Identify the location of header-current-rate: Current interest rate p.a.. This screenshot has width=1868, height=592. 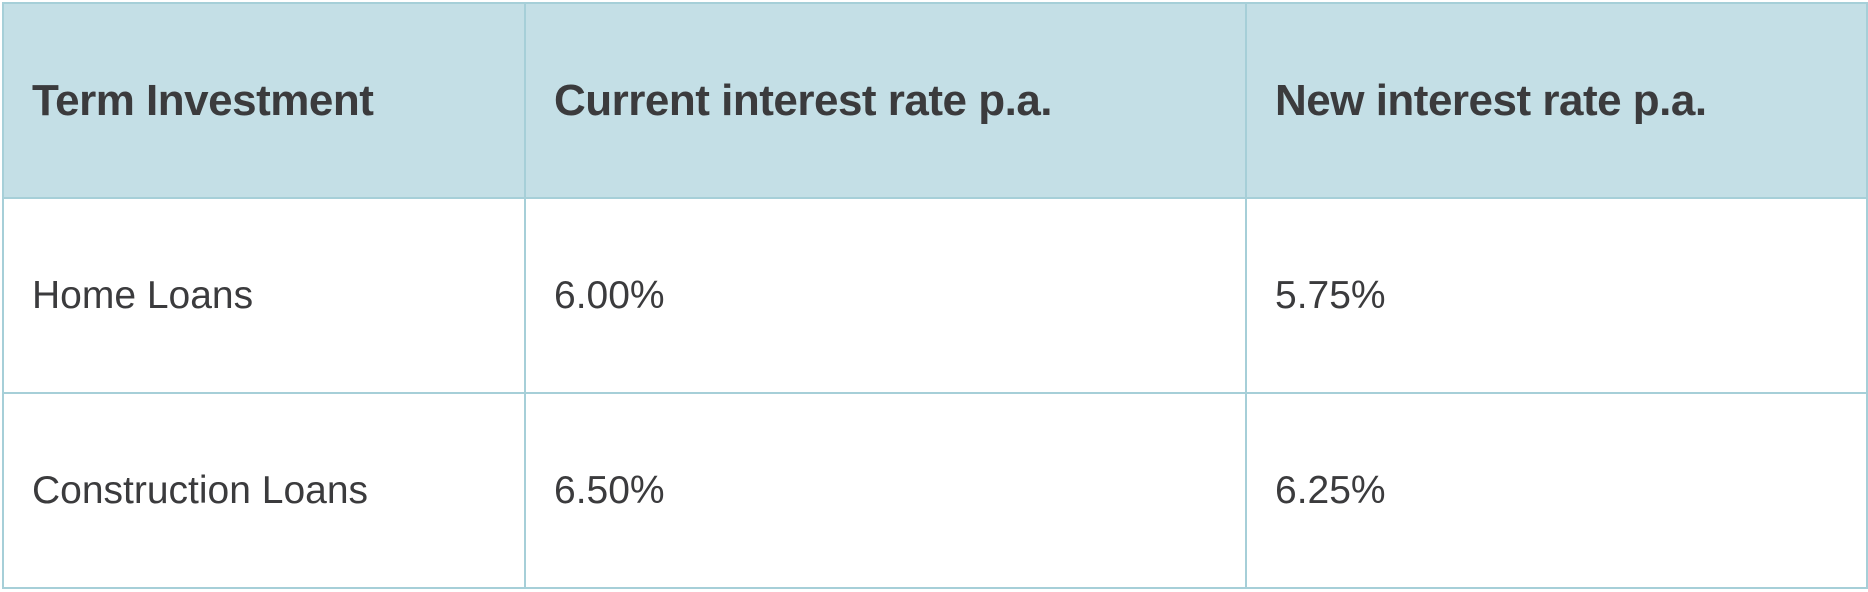
(885, 100).